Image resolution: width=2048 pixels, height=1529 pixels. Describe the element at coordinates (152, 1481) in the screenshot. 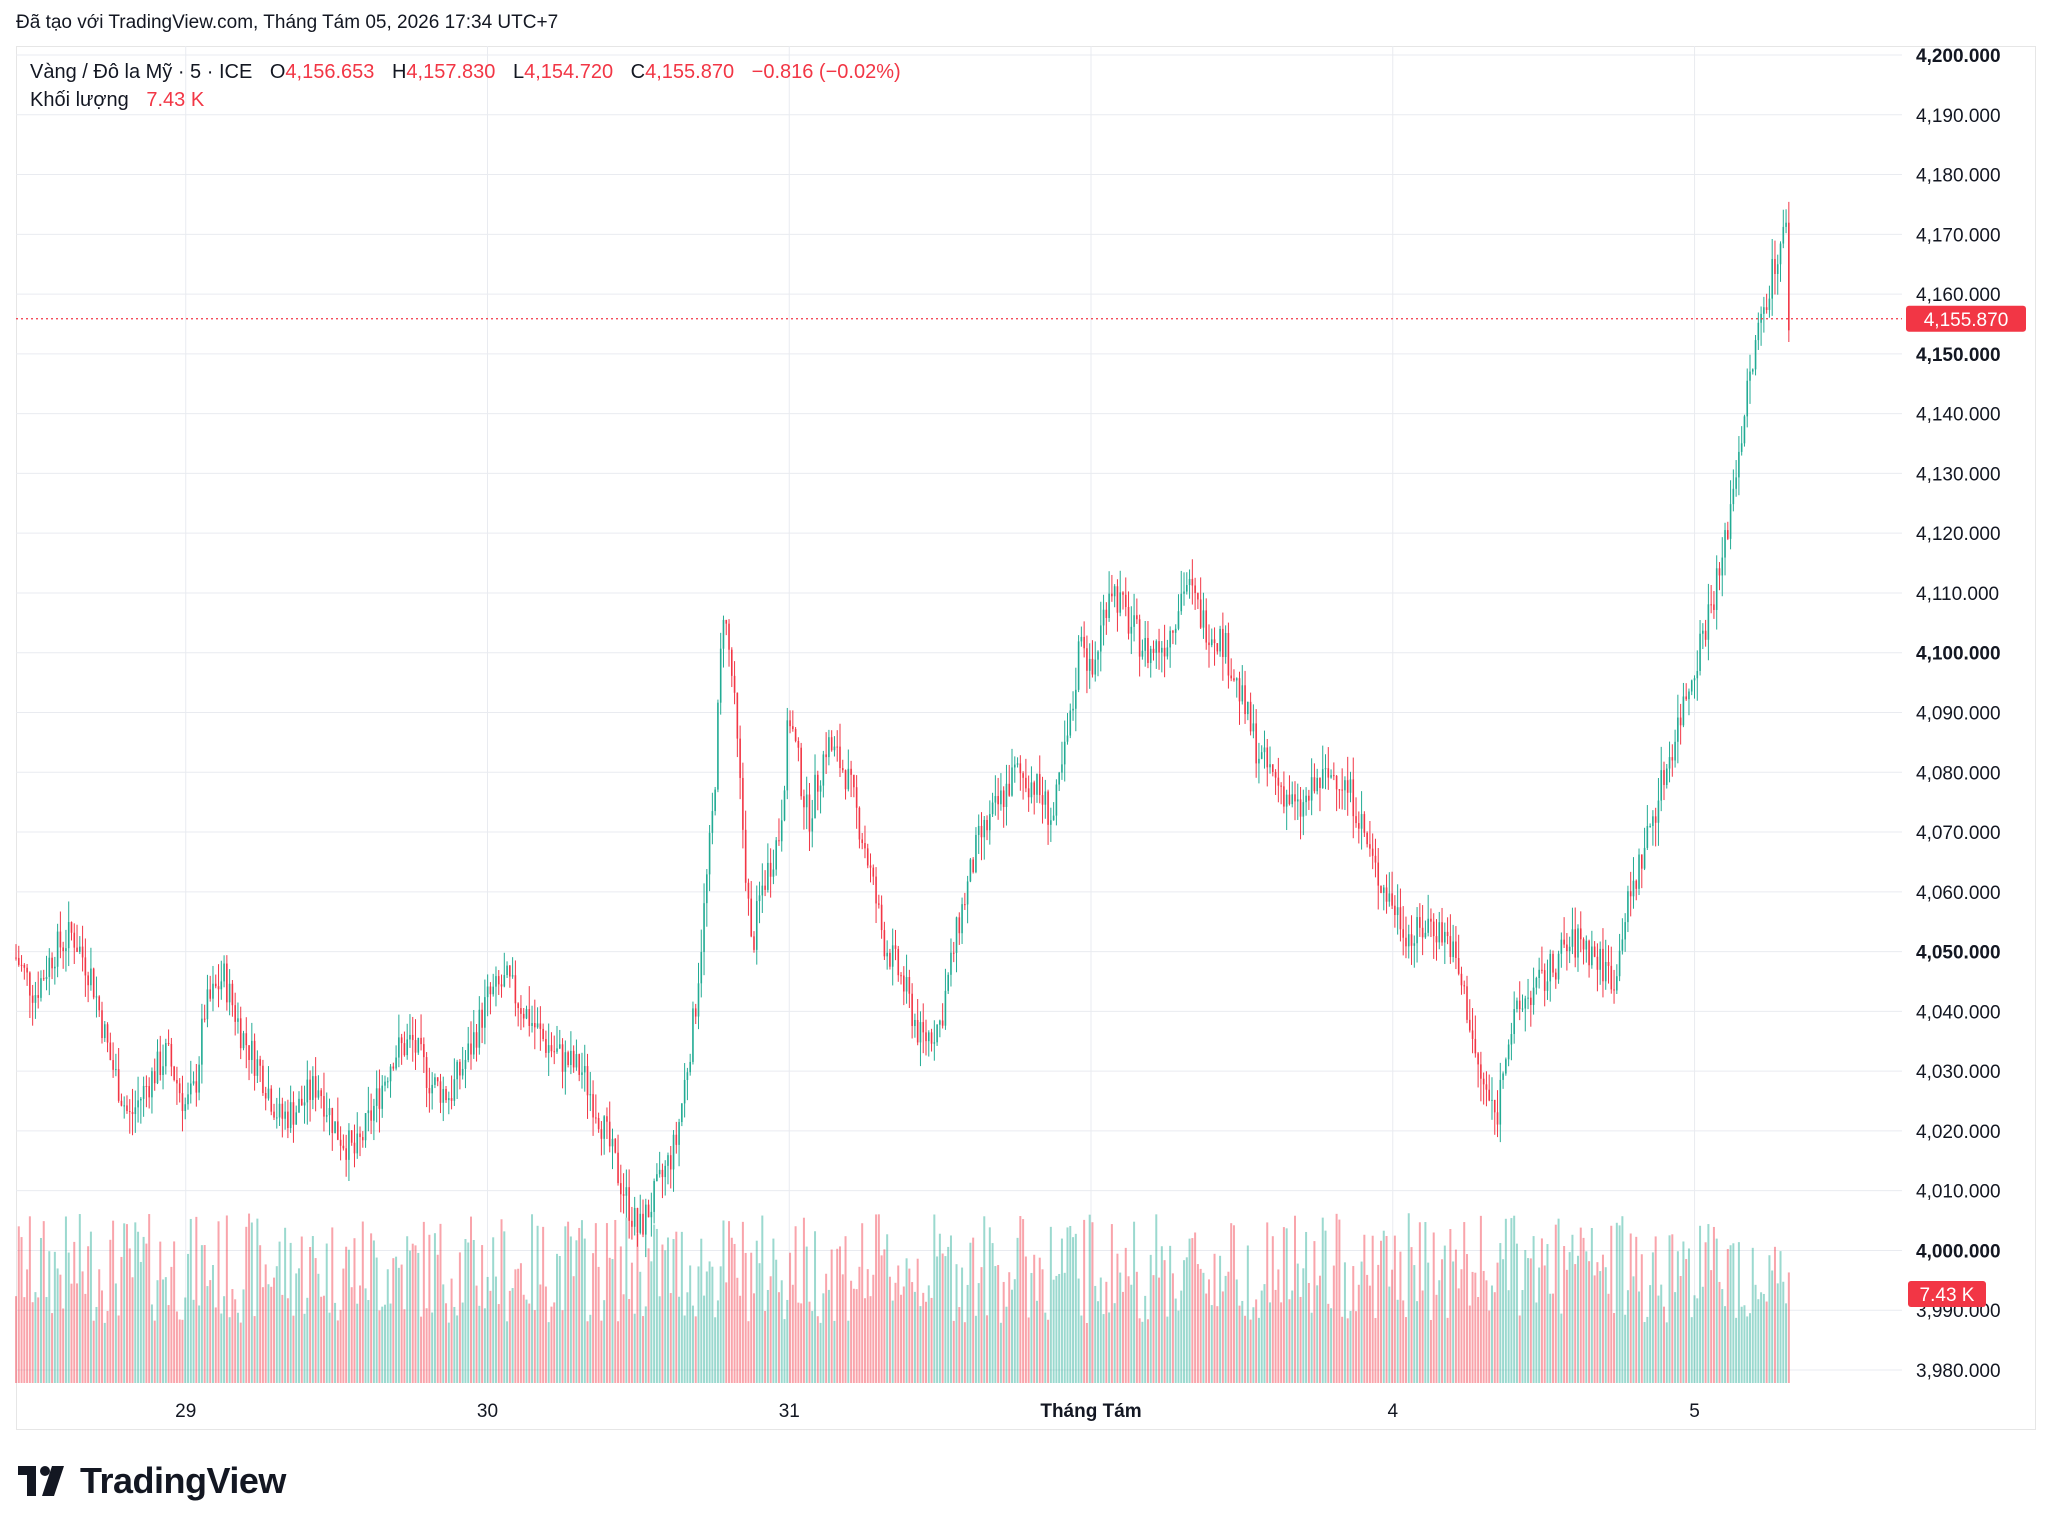

I see `tradingview-brand: TradingView` at that location.